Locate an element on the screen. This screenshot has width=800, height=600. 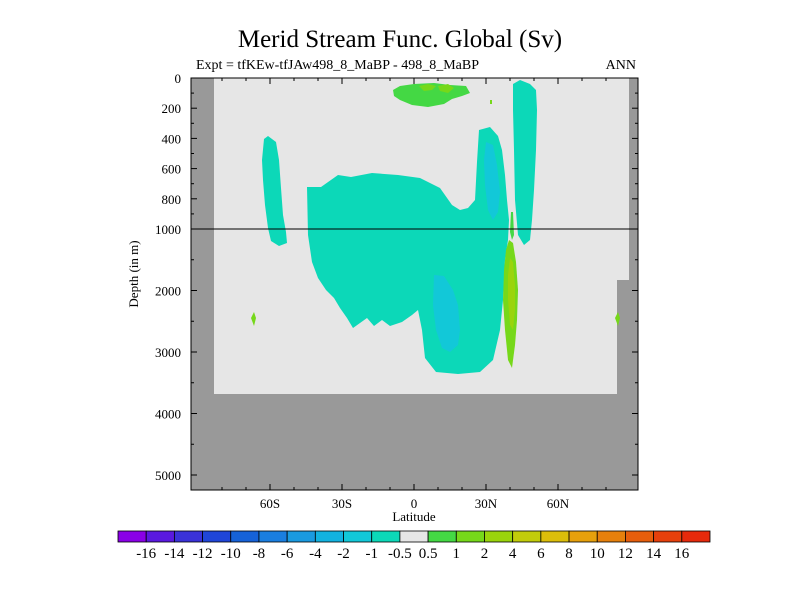
x-tick-label: 30N is located at coordinates (486, 503).